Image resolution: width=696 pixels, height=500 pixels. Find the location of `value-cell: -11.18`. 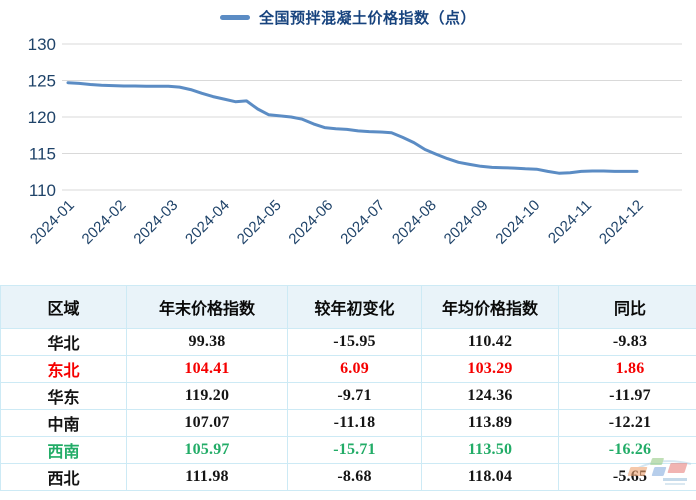

value-cell: -11.18 is located at coordinates (354, 423).